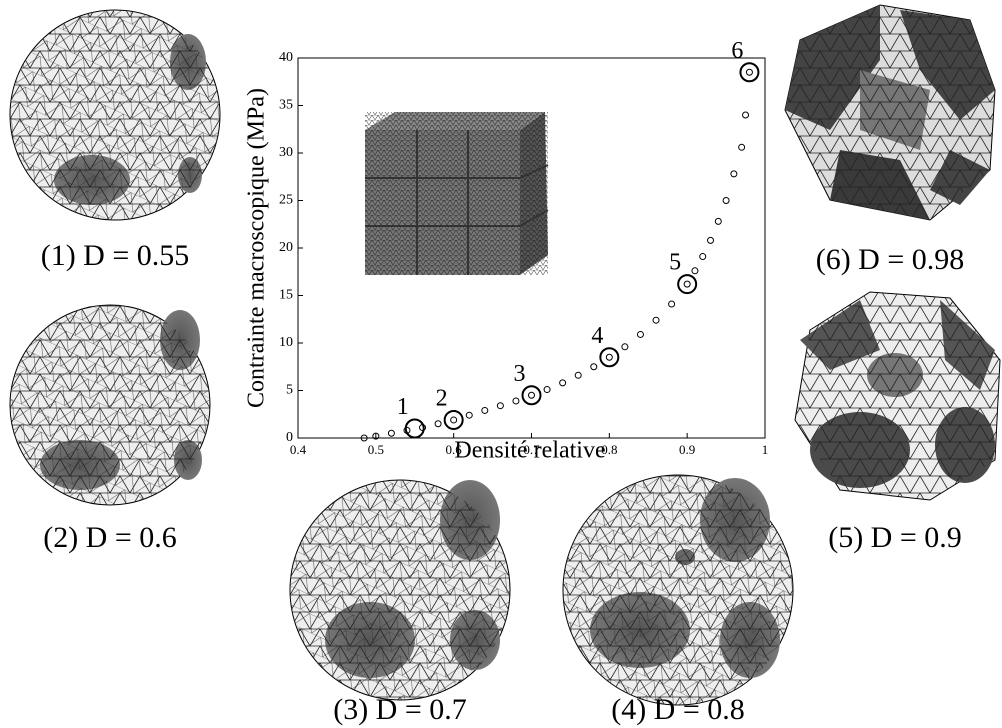 Image resolution: width=1002 pixels, height=728 pixels. What do you see at coordinates (520, 374) in the screenshot?
I see `highlight-label: 3` at bounding box center [520, 374].